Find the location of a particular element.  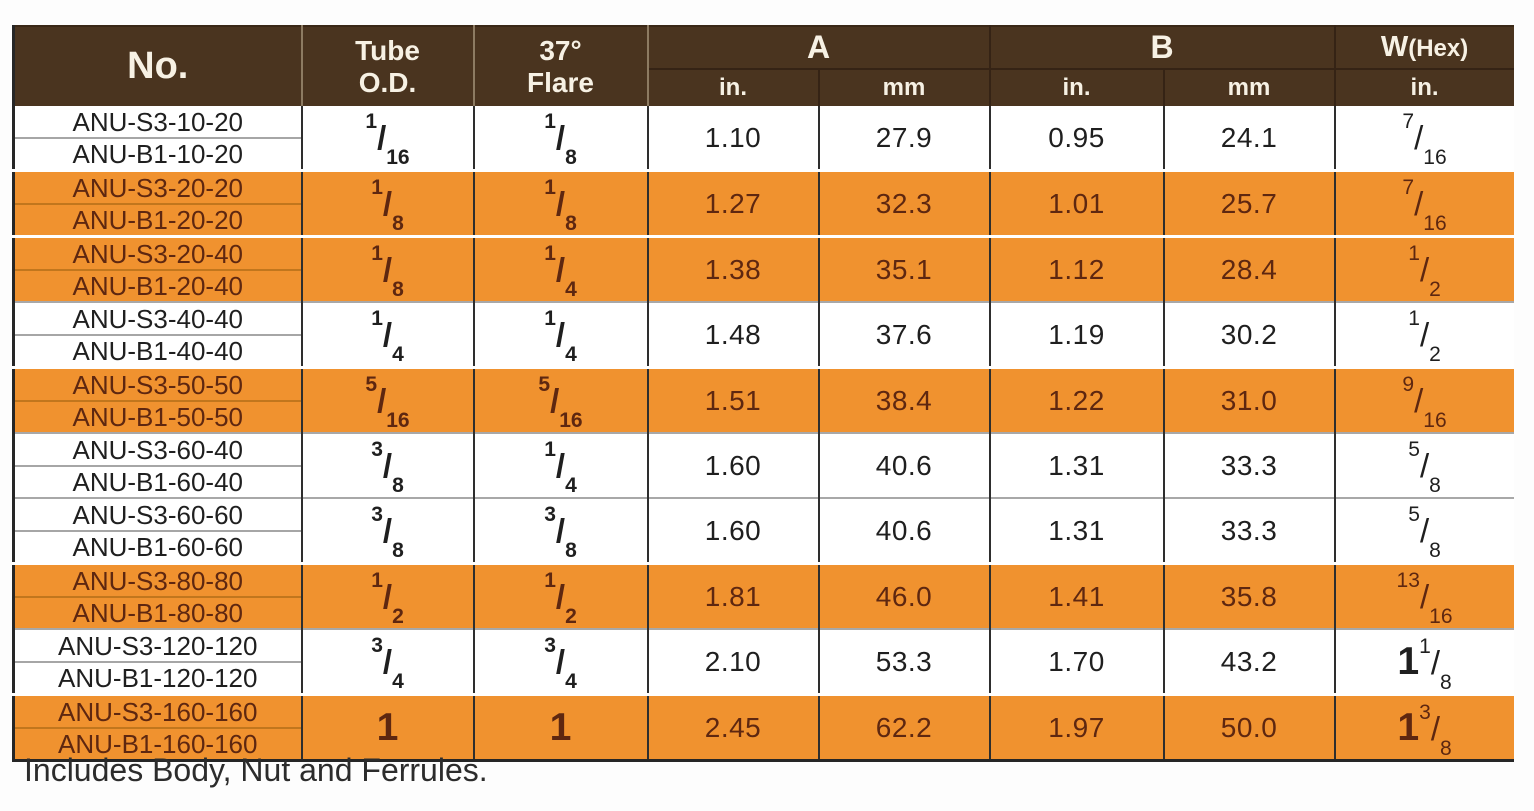

part-number-cell: ANU-S3-10-20 ANU-B1-10-20 is located at coordinates (157, 138).